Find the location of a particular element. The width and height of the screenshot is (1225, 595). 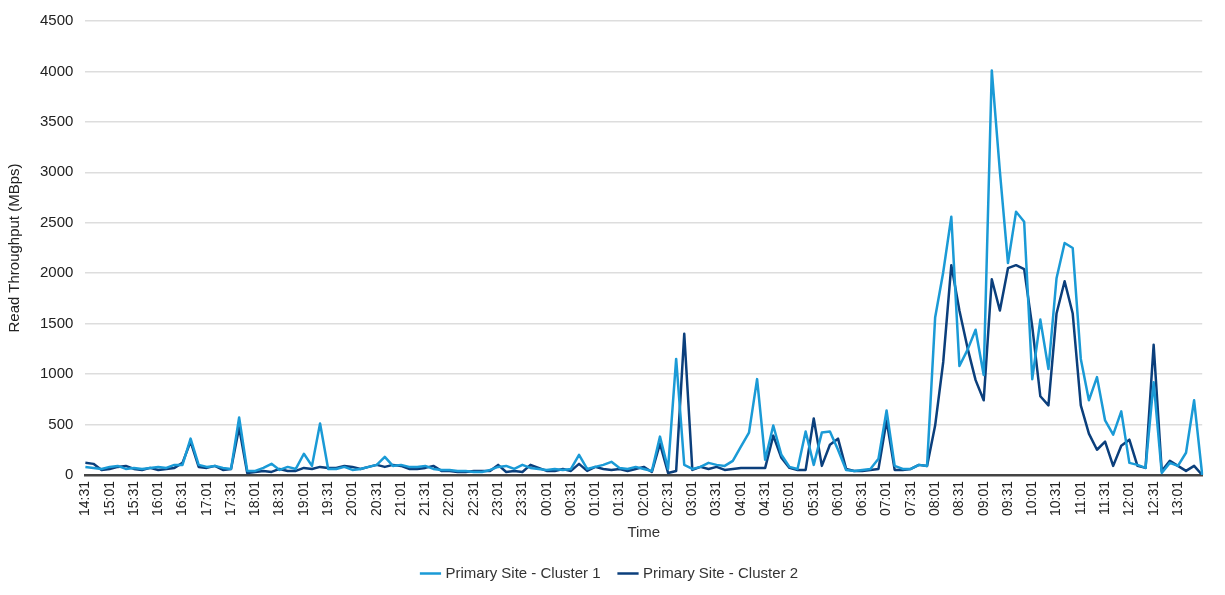

x-tick-label: 02:31 is located at coordinates (666, 498).